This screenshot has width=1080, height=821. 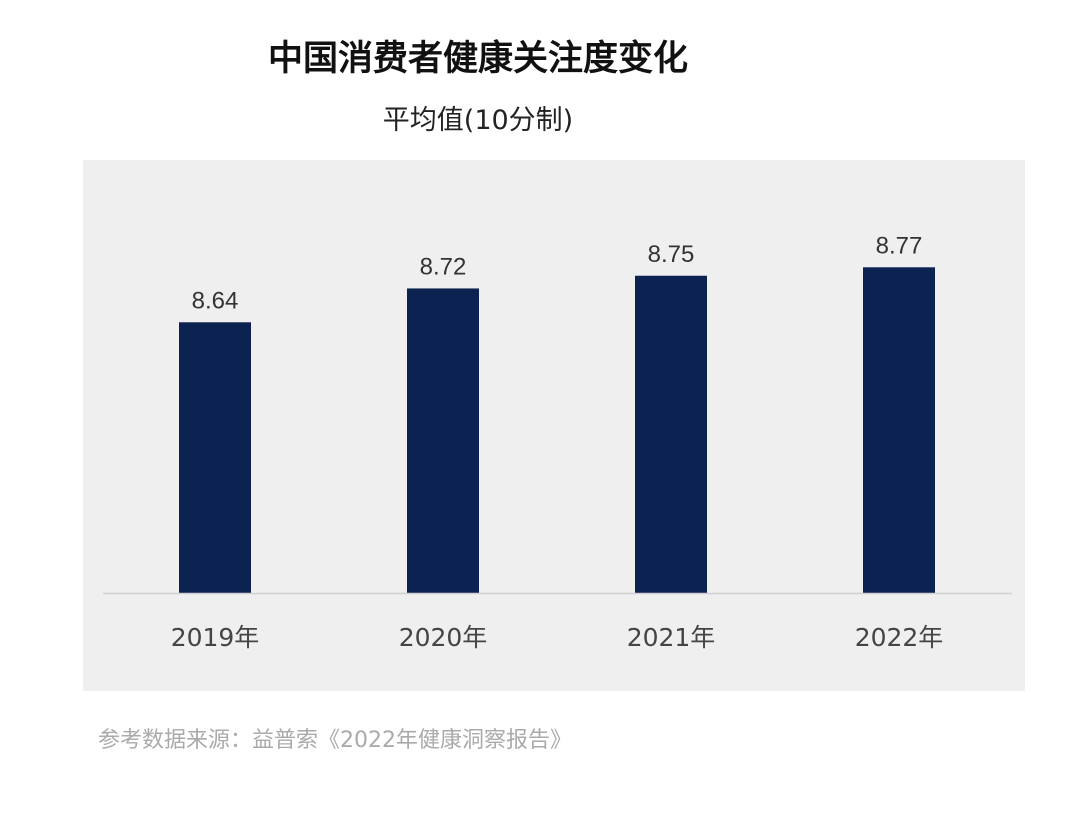 What do you see at coordinates (215, 637) in the screenshot?
I see `x-tick-label: 2019年` at bounding box center [215, 637].